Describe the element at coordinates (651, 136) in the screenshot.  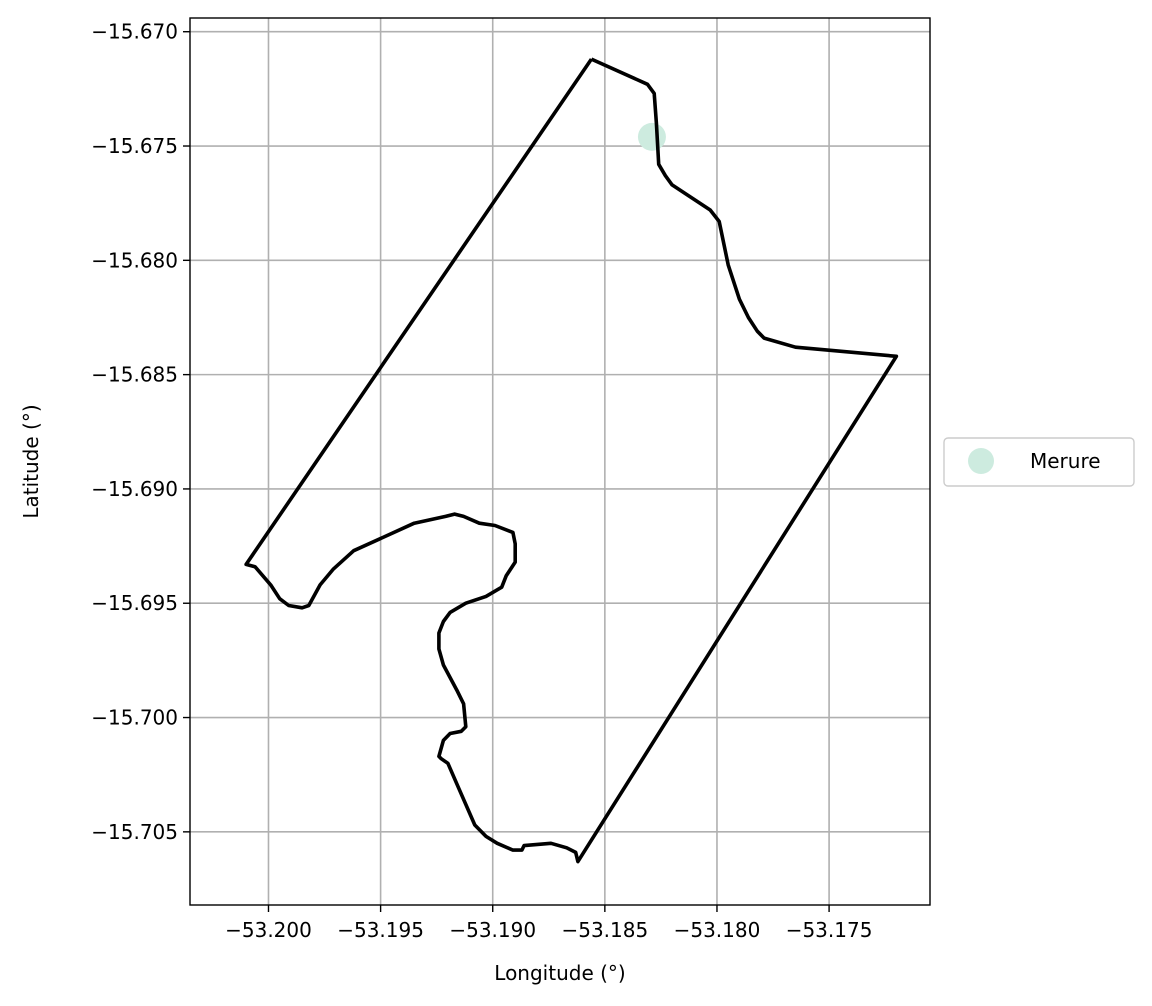
I see `merure-point` at that location.